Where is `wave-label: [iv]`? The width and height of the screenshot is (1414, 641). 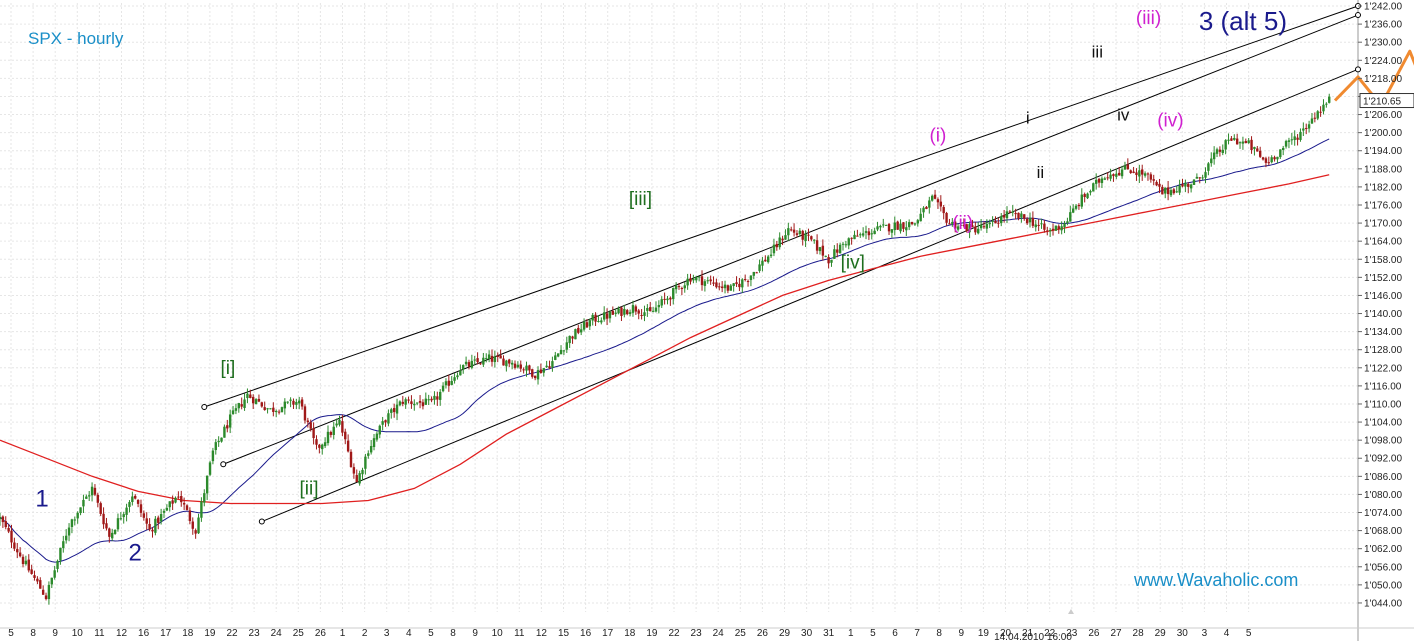 wave-label: [iv] is located at coordinates (853, 262).